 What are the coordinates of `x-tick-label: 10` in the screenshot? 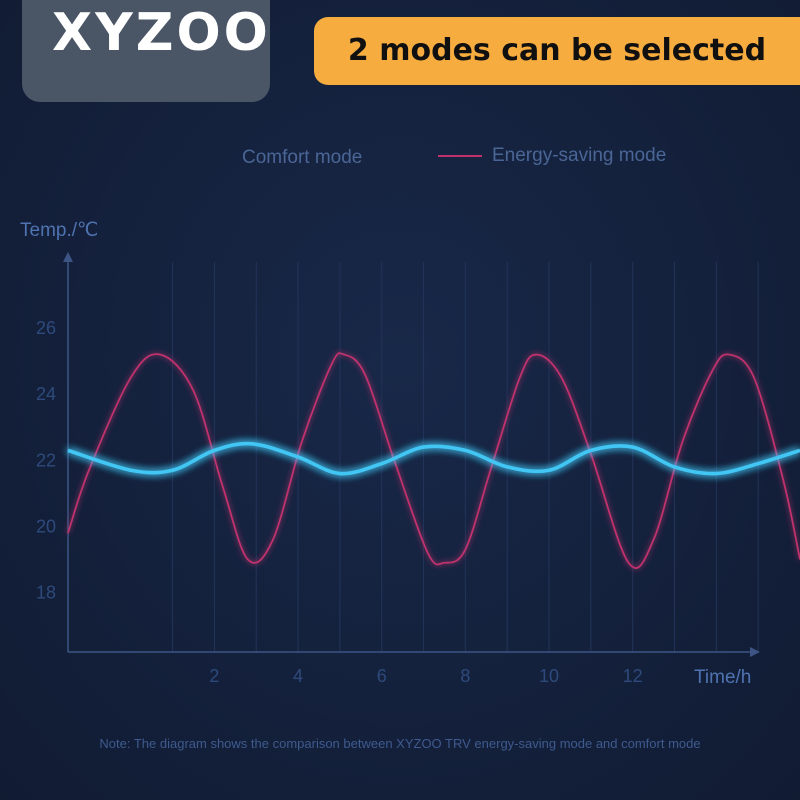 It's located at (549, 676).